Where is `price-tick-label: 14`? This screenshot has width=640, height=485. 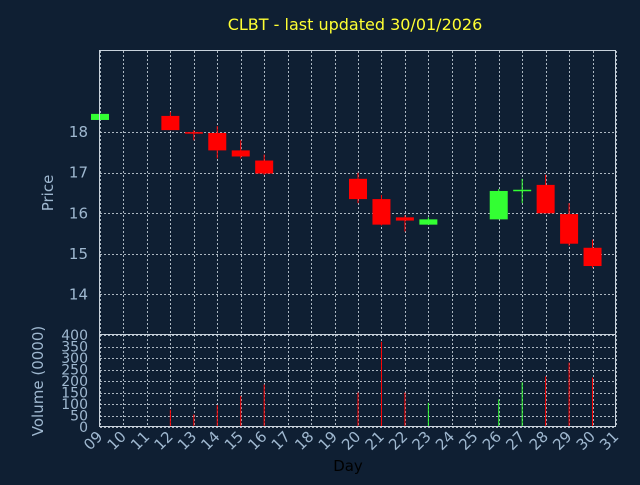 price-tick-label: 14 is located at coordinates (78, 294).